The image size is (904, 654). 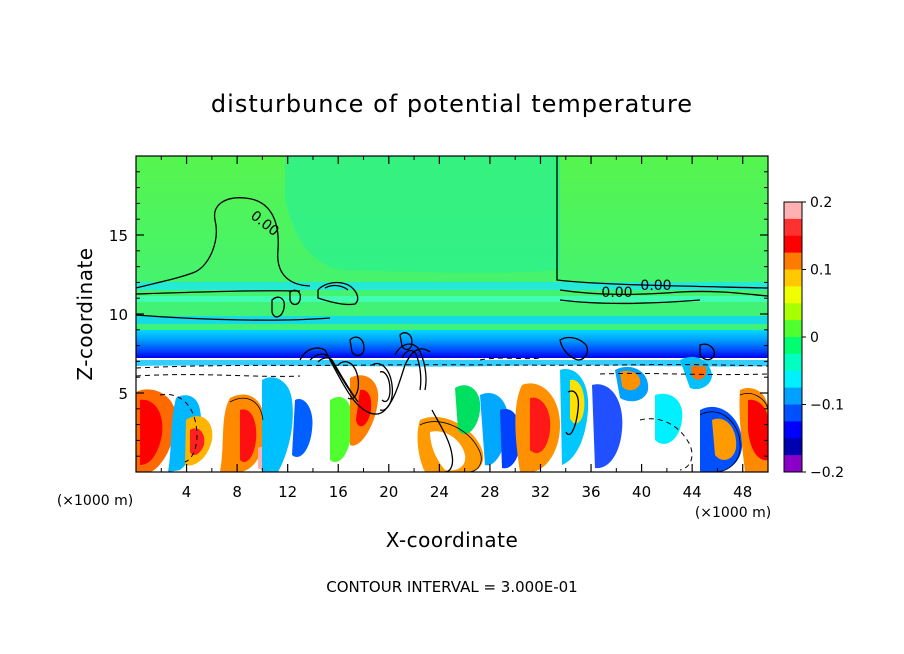 What do you see at coordinates (422, 214) in the screenshot?
I see `field-upper-light` at bounding box center [422, 214].